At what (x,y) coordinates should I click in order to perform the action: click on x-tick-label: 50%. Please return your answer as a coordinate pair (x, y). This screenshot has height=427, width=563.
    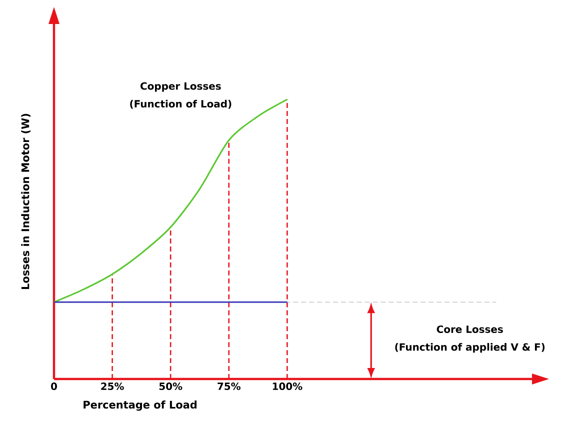
    Looking at the image, I should click on (170, 386).